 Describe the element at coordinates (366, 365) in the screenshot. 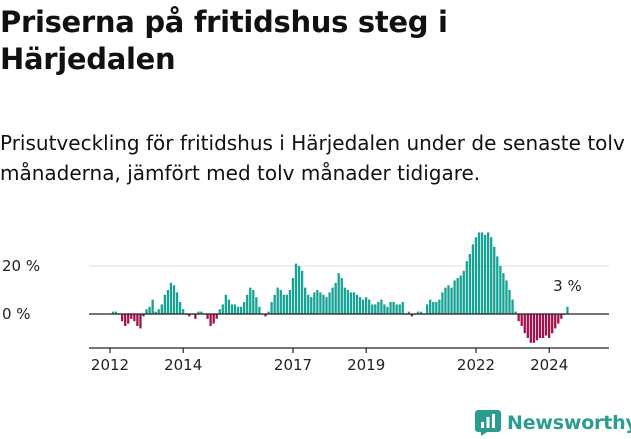

I see `x-tick-label: 2019` at that location.